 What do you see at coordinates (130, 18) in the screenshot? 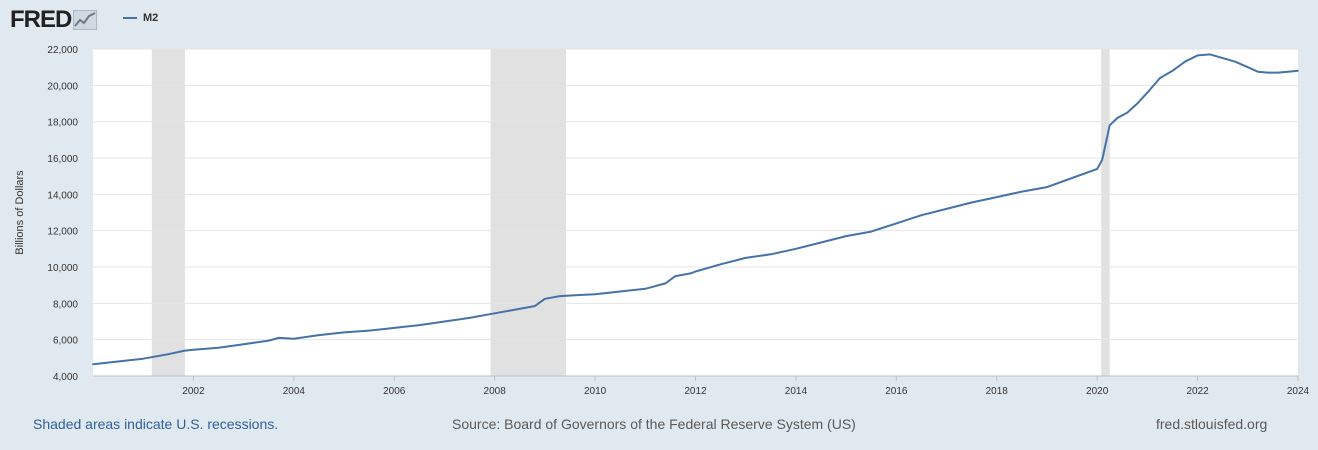
I see `legend-swatch-m2` at bounding box center [130, 18].